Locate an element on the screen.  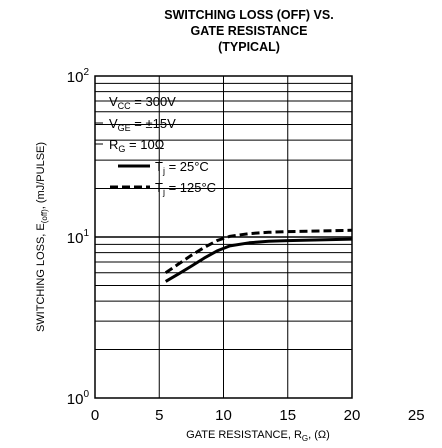
y-axis-label-sub: (off) is located at coordinates (44, 216).